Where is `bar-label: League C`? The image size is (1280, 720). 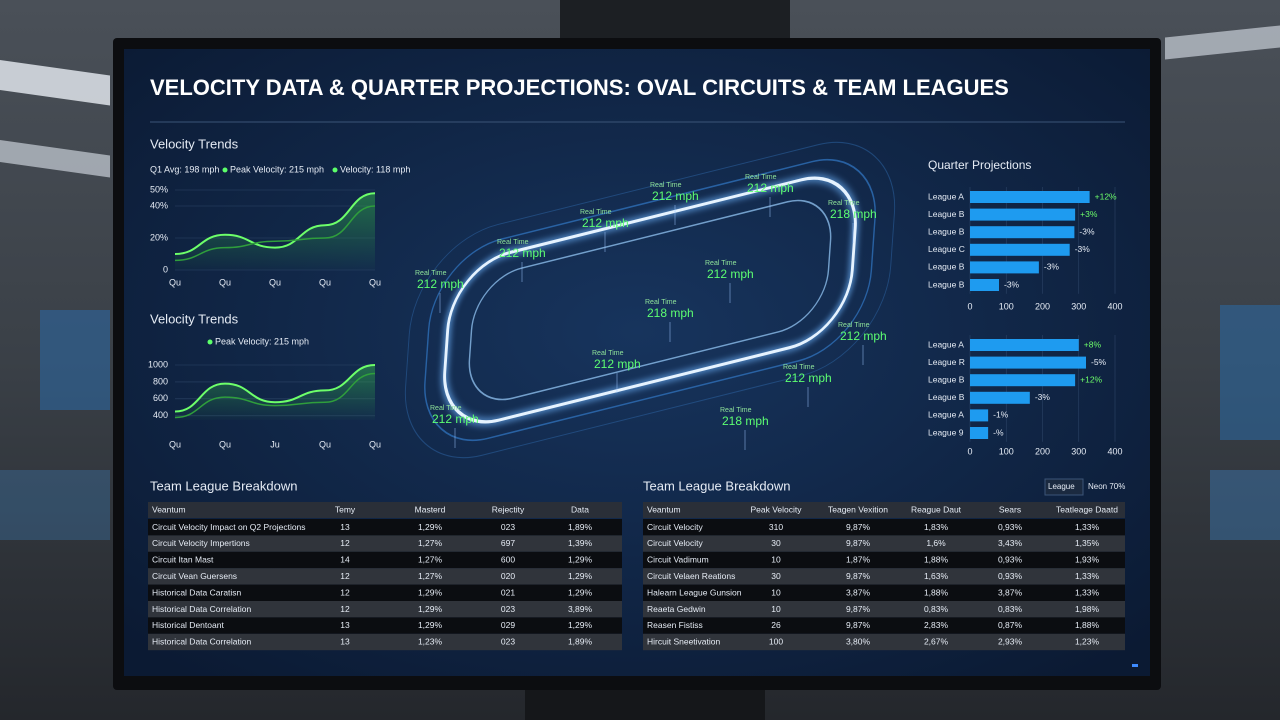
bar-label: League C is located at coordinates (946, 249).